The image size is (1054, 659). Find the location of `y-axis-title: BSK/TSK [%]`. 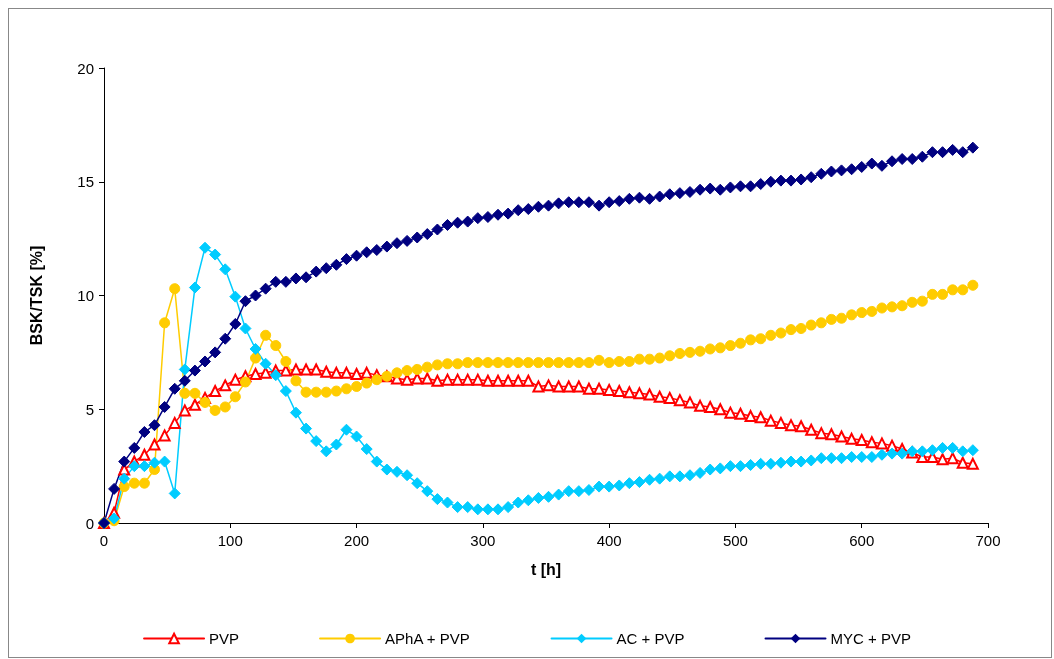

y-axis-title: BSK/TSK [%] is located at coordinates (36, 295).